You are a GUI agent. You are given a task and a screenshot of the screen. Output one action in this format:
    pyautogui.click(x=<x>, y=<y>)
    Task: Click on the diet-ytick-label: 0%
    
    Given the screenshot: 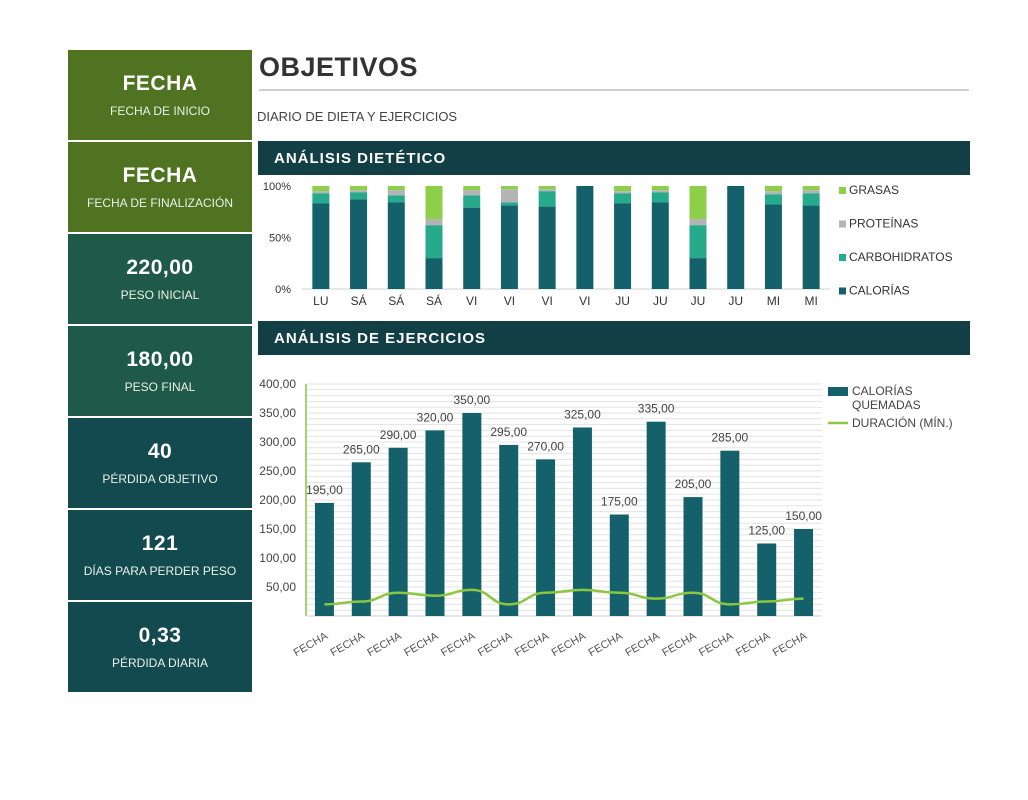 What is the action you would take?
    pyautogui.click(x=283, y=290)
    